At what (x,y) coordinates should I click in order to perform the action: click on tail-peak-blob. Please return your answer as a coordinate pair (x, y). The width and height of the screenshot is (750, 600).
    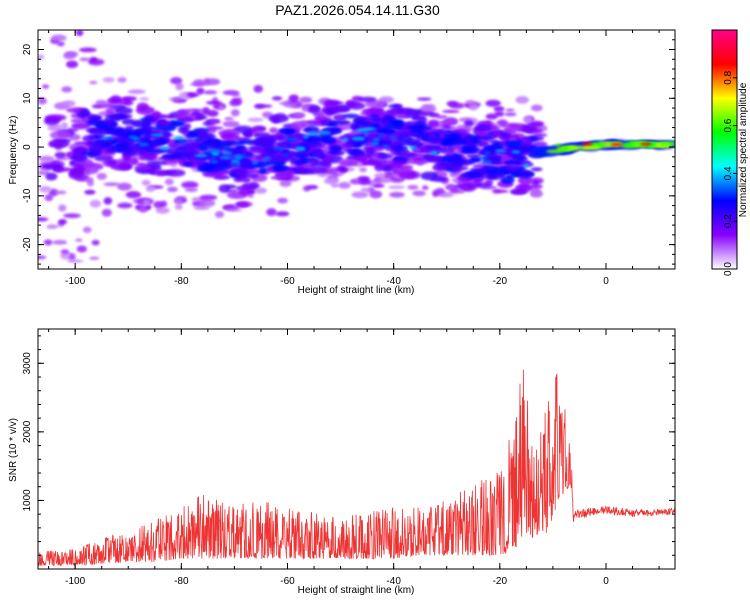
    Looking at the image, I should click on (632, 142).